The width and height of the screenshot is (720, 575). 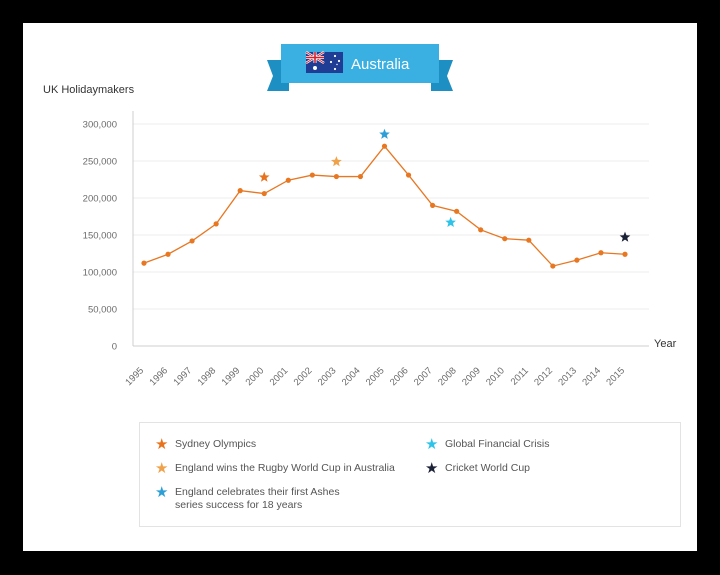 What do you see at coordinates (665, 344) in the screenshot?
I see `x-axis-label: Year` at bounding box center [665, 344].